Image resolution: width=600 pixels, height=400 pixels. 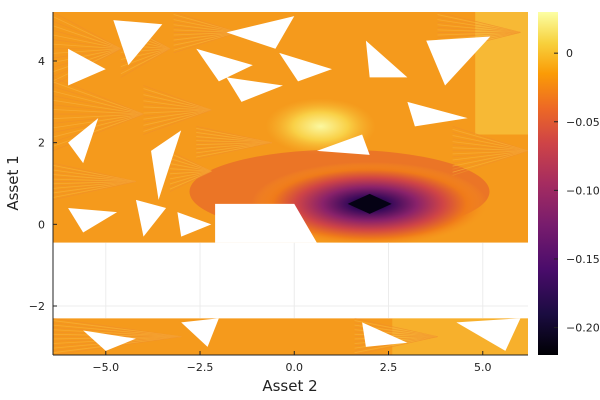 What do you see at coordinates (583, 259) in the screenshot?
I see `colorbar-tick-label: −0.15` at bounding box center [583, 259].